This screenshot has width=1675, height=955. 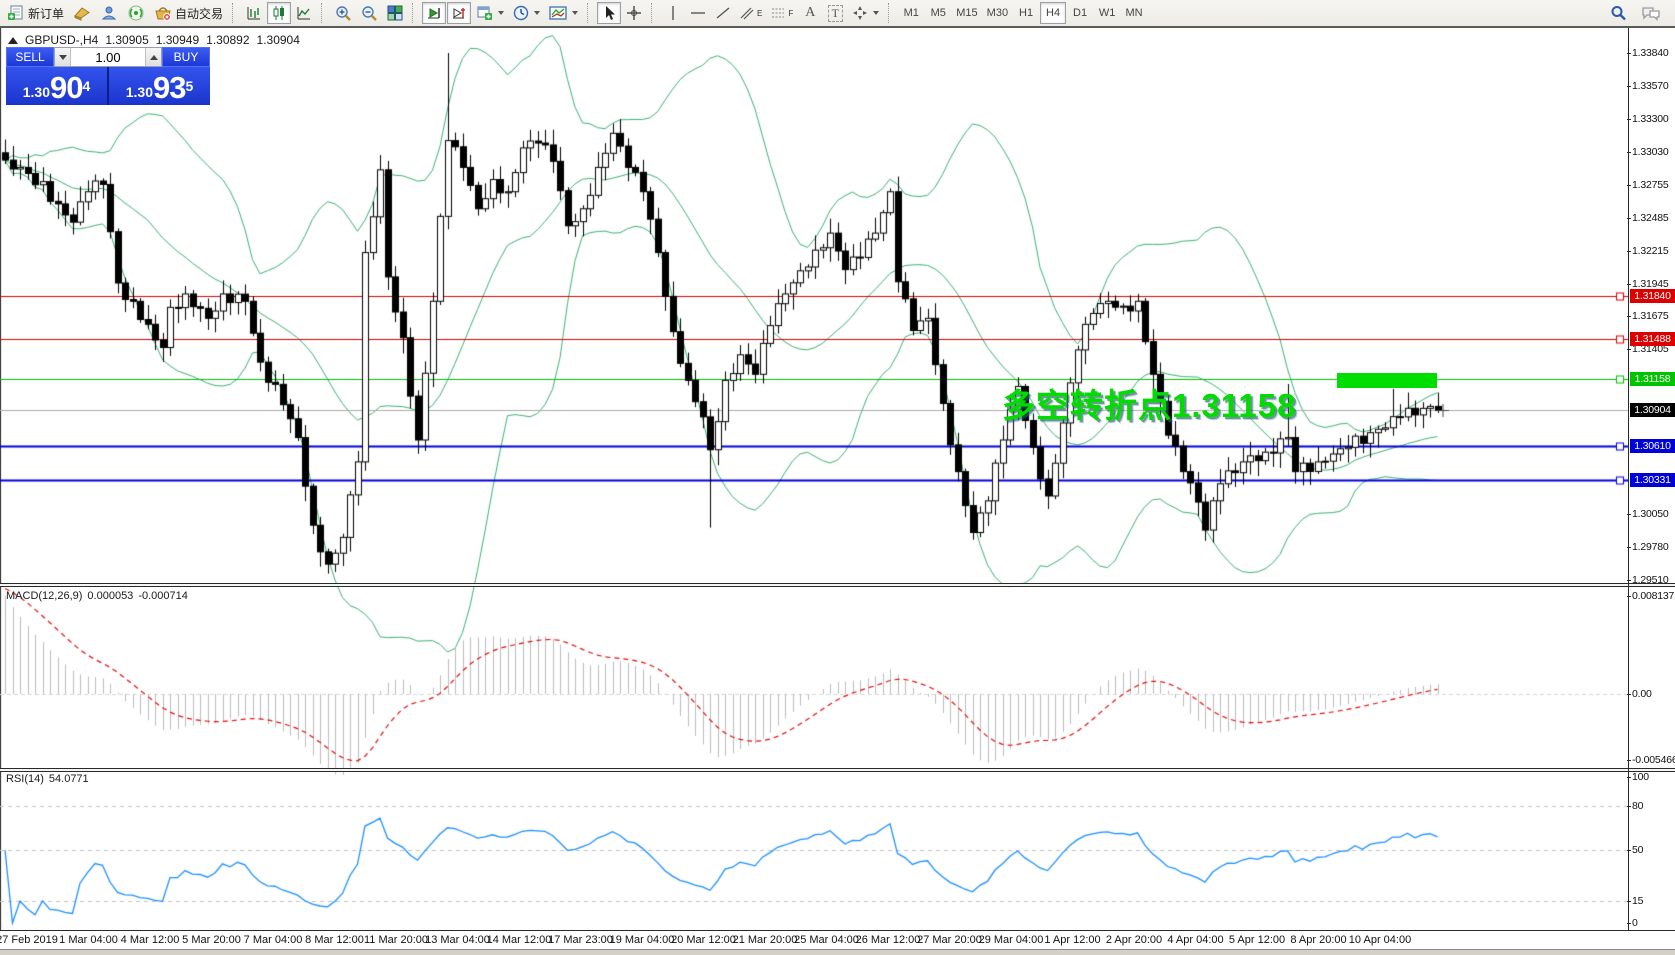 I want to click on time-axis-label: 4 Mar 12:00, so click(x=150, y=940).